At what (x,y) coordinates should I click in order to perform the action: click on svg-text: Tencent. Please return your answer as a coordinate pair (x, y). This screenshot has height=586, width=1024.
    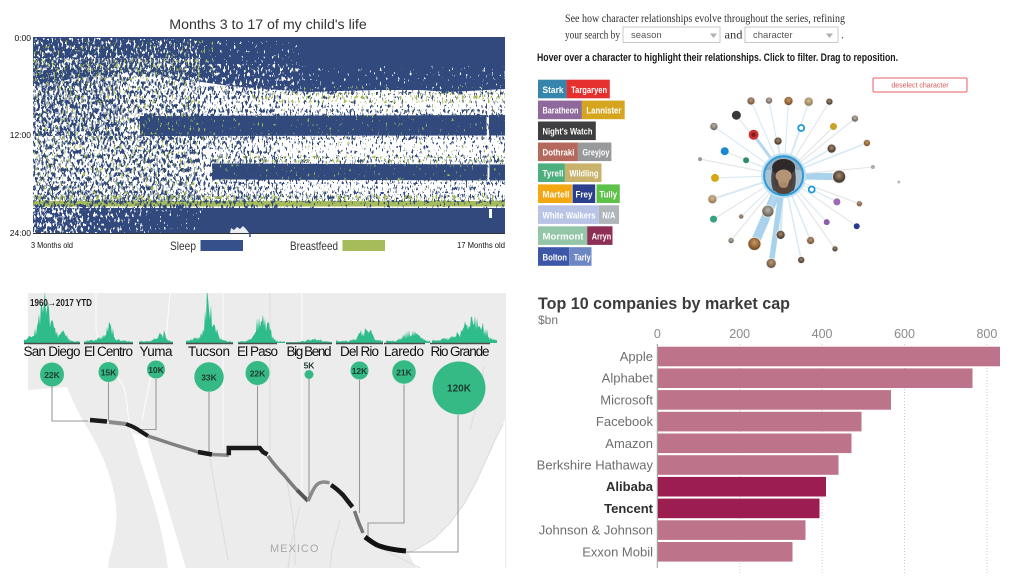
    Looking at the image, I should click on (629, 508).